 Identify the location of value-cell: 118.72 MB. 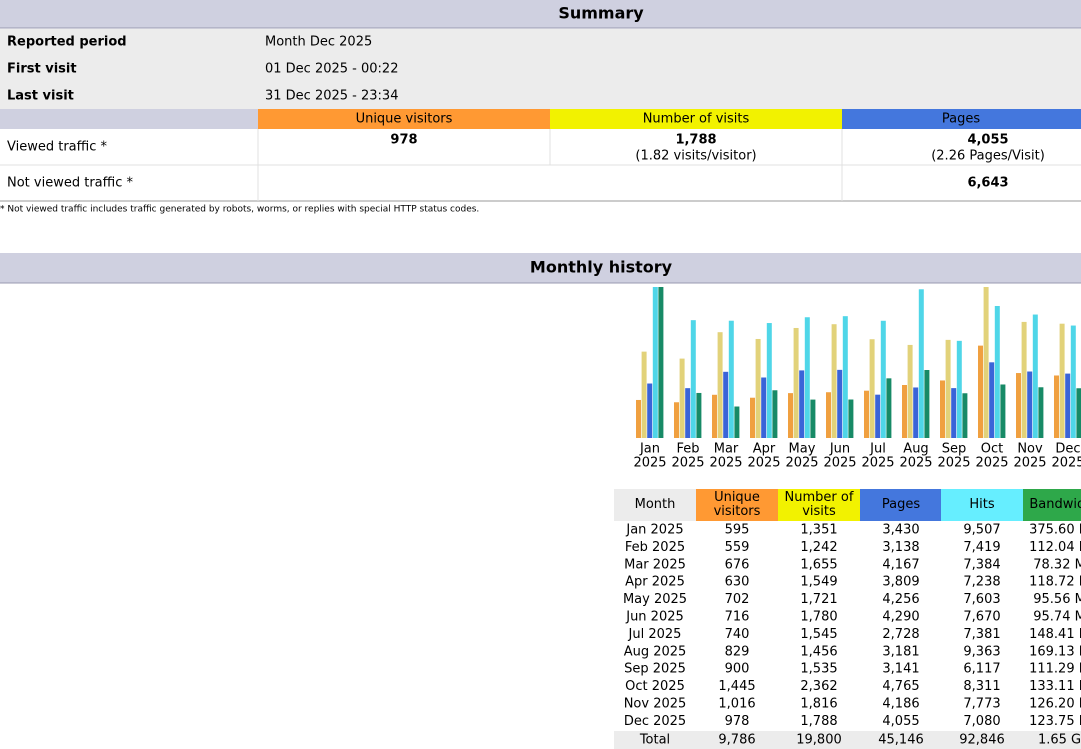
(1055, 582).